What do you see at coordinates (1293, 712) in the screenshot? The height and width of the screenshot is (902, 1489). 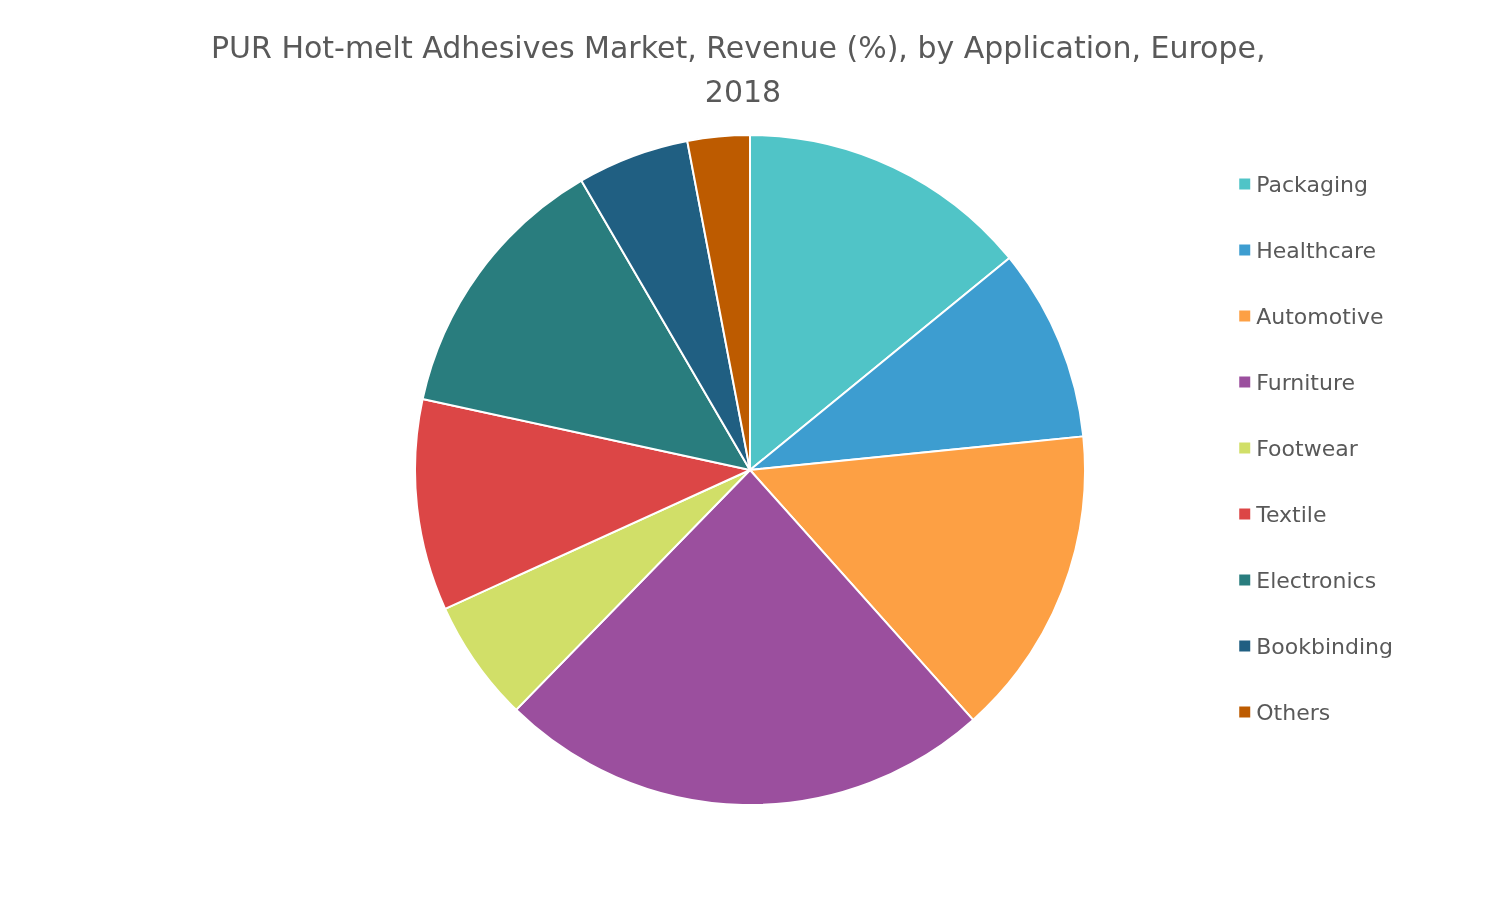 I see `legend-label: Others` at bounding box center [1293, 712].